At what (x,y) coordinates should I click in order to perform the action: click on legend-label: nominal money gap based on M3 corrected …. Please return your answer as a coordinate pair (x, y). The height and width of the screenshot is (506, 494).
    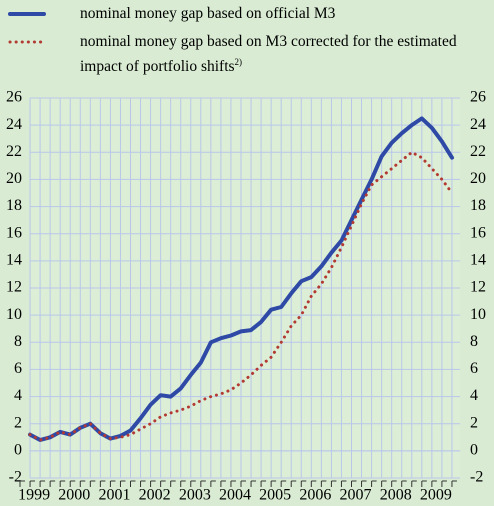
    Looking at the image, I should click on (280, 54).